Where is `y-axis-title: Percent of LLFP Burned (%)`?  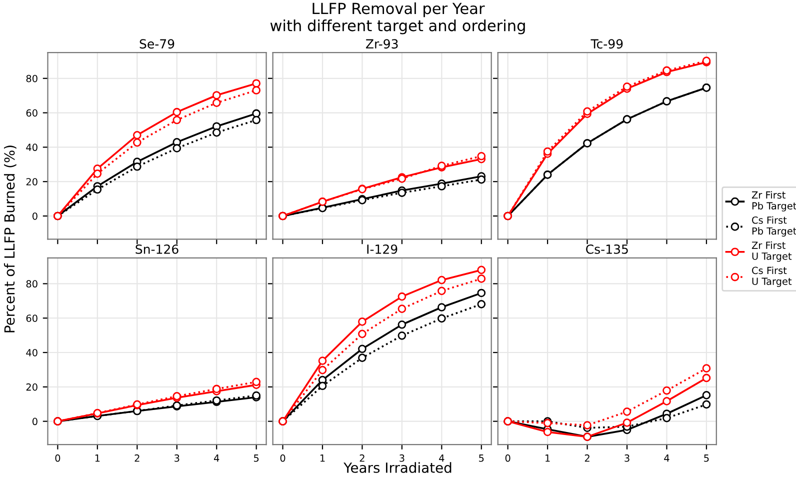 y-axis-title: Percent of LLFP Burned (%) is located at coordinates (10, 239).